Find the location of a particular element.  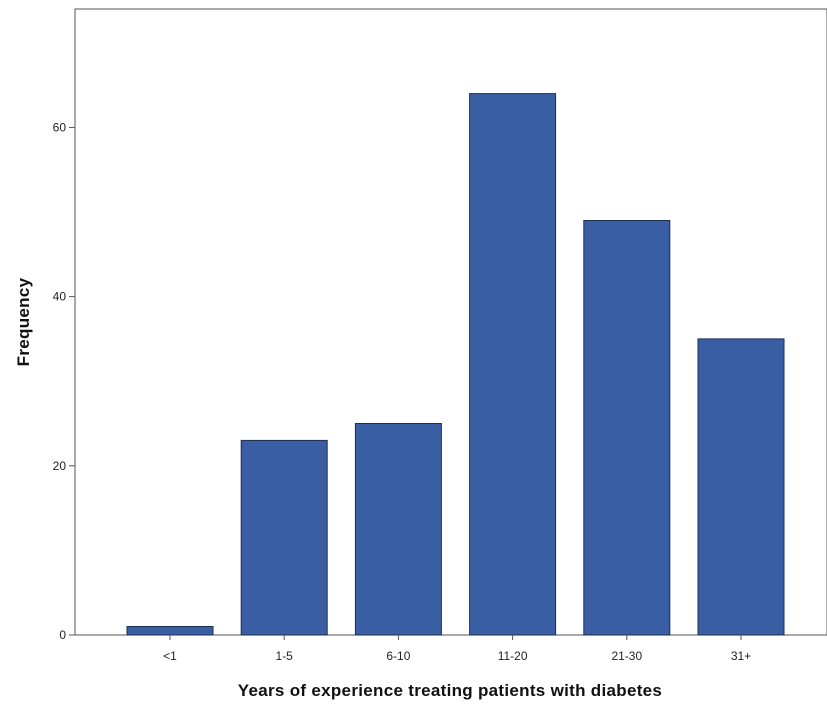

x-axis: <1 1-5 6-10 11-20 21-30 31+ is located at coordinates (457, 649).